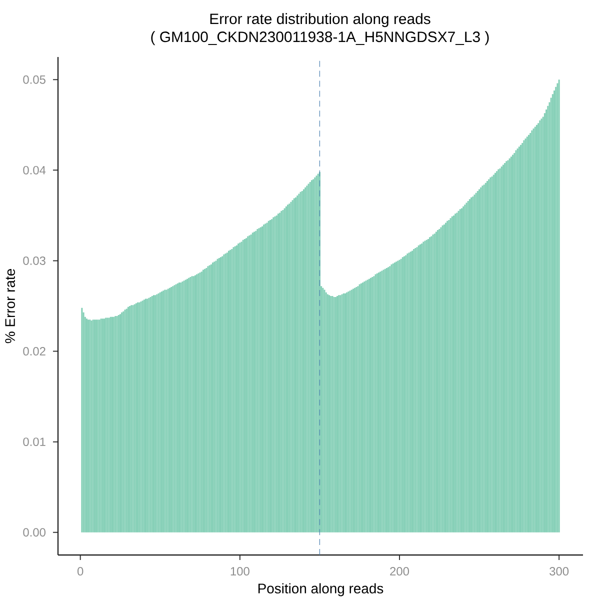 This screenshot has width=600, height=600. What do you see at coordinates (34, 260) in the screenshot?
I see `y-tick-label: 0.03` at bounding box center [34, 260].